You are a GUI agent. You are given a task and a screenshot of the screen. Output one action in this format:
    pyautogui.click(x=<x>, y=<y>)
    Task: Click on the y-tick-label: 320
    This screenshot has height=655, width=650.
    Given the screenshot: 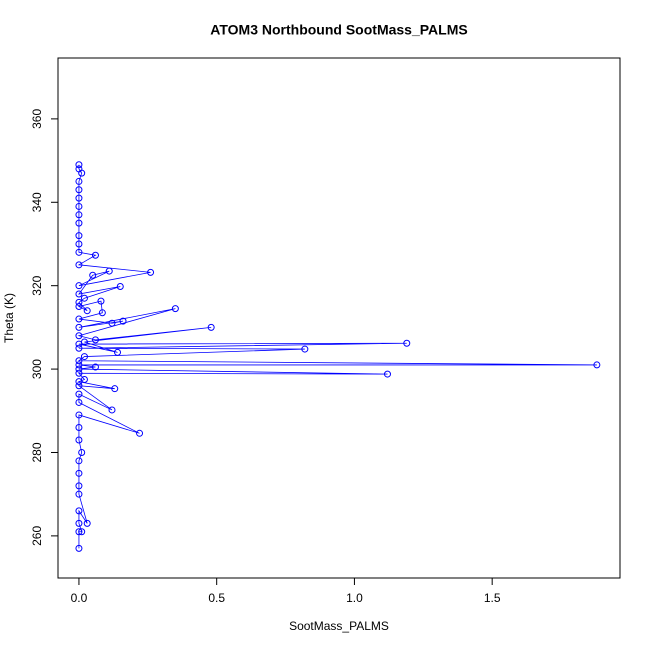 What is the action you would take?
    pyautogui.click(x=37, y=285)
    